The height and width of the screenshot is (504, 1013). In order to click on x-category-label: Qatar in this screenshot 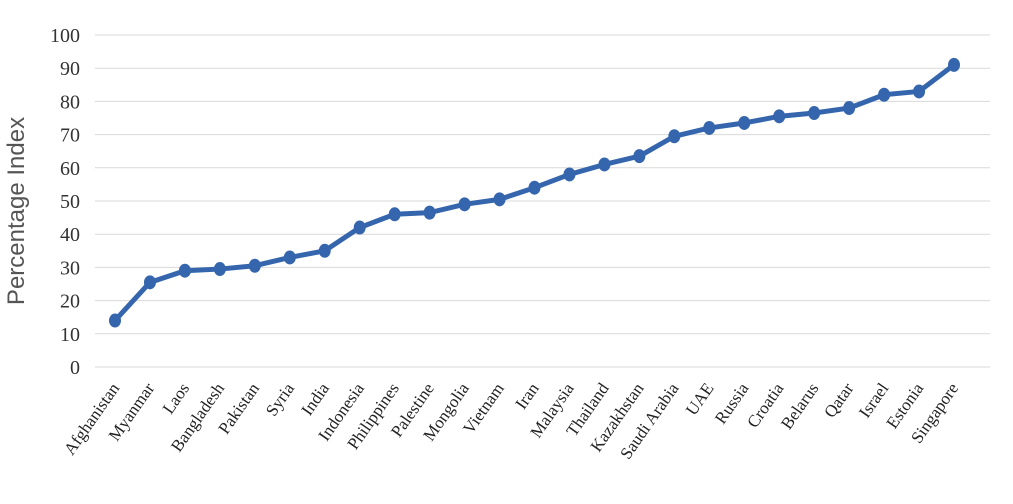, I will do `click(838, 400)`.